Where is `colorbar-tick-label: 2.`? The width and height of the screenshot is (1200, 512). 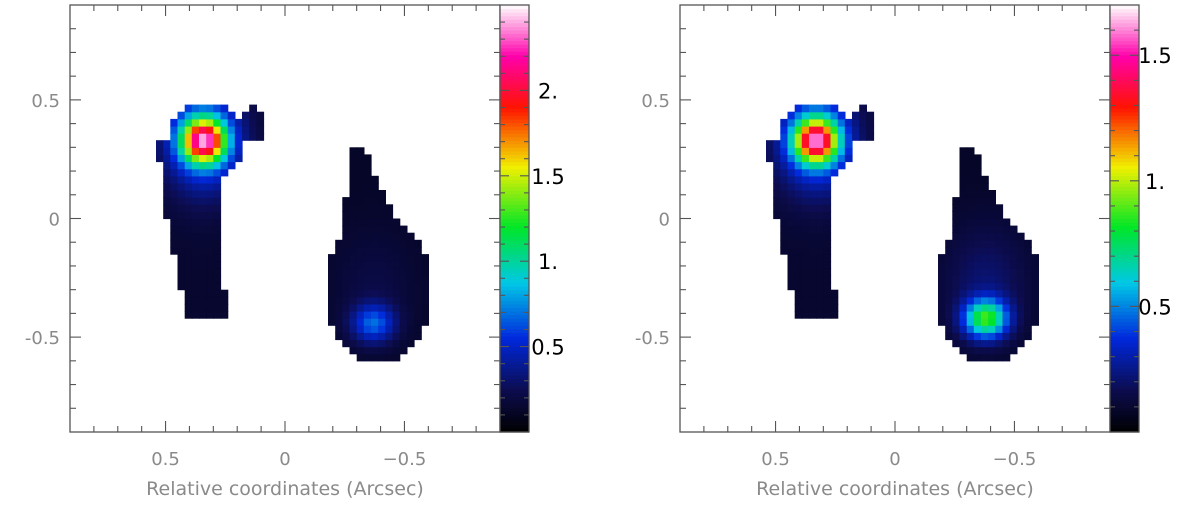 colorbar-tick-label: 2. is located at coordinates (548, 91).